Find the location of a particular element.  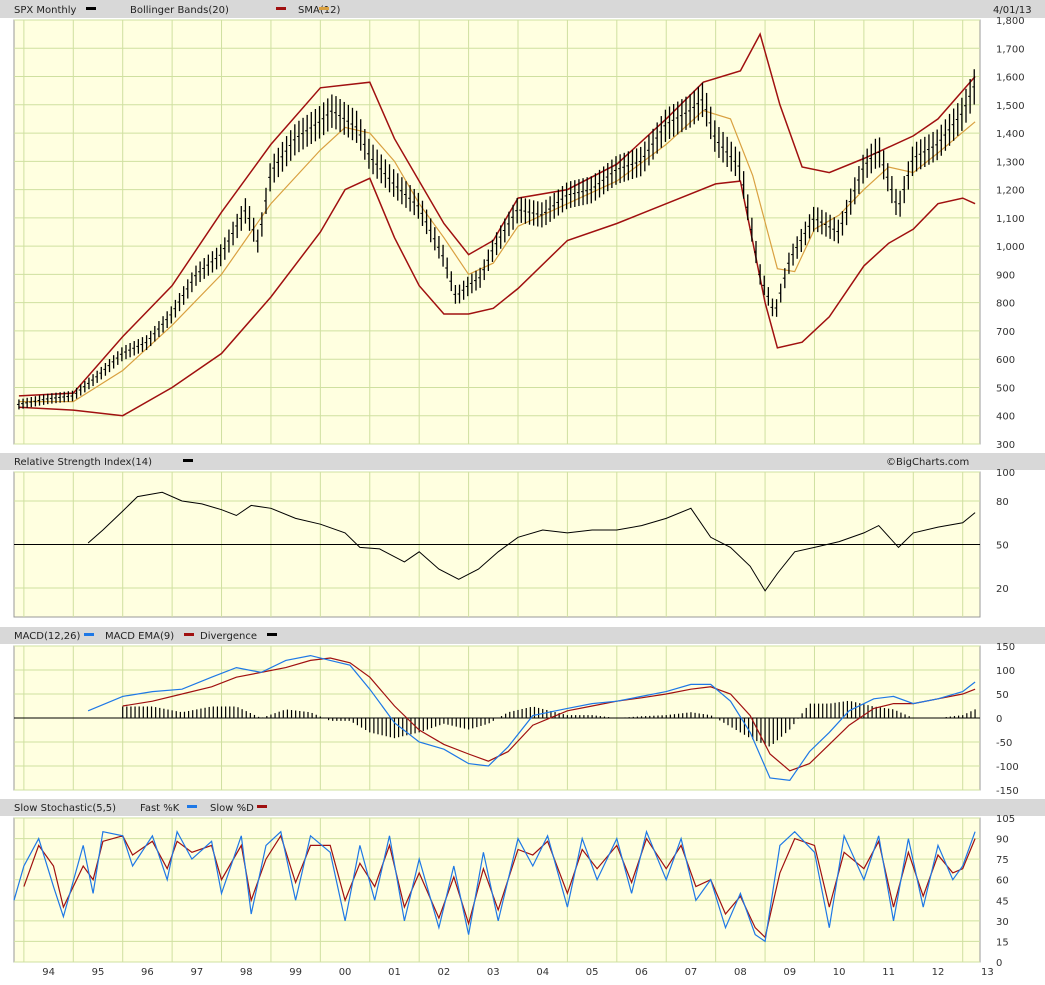

rsi-panel: 20 50 80 100 is located at coordinates (514, 543).